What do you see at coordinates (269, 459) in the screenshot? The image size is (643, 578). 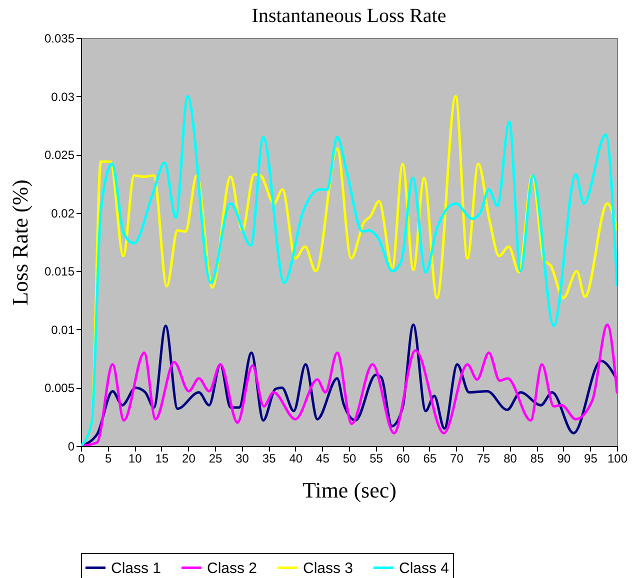 I see `x-tick-label: 35` at bounding box center [269, 459].